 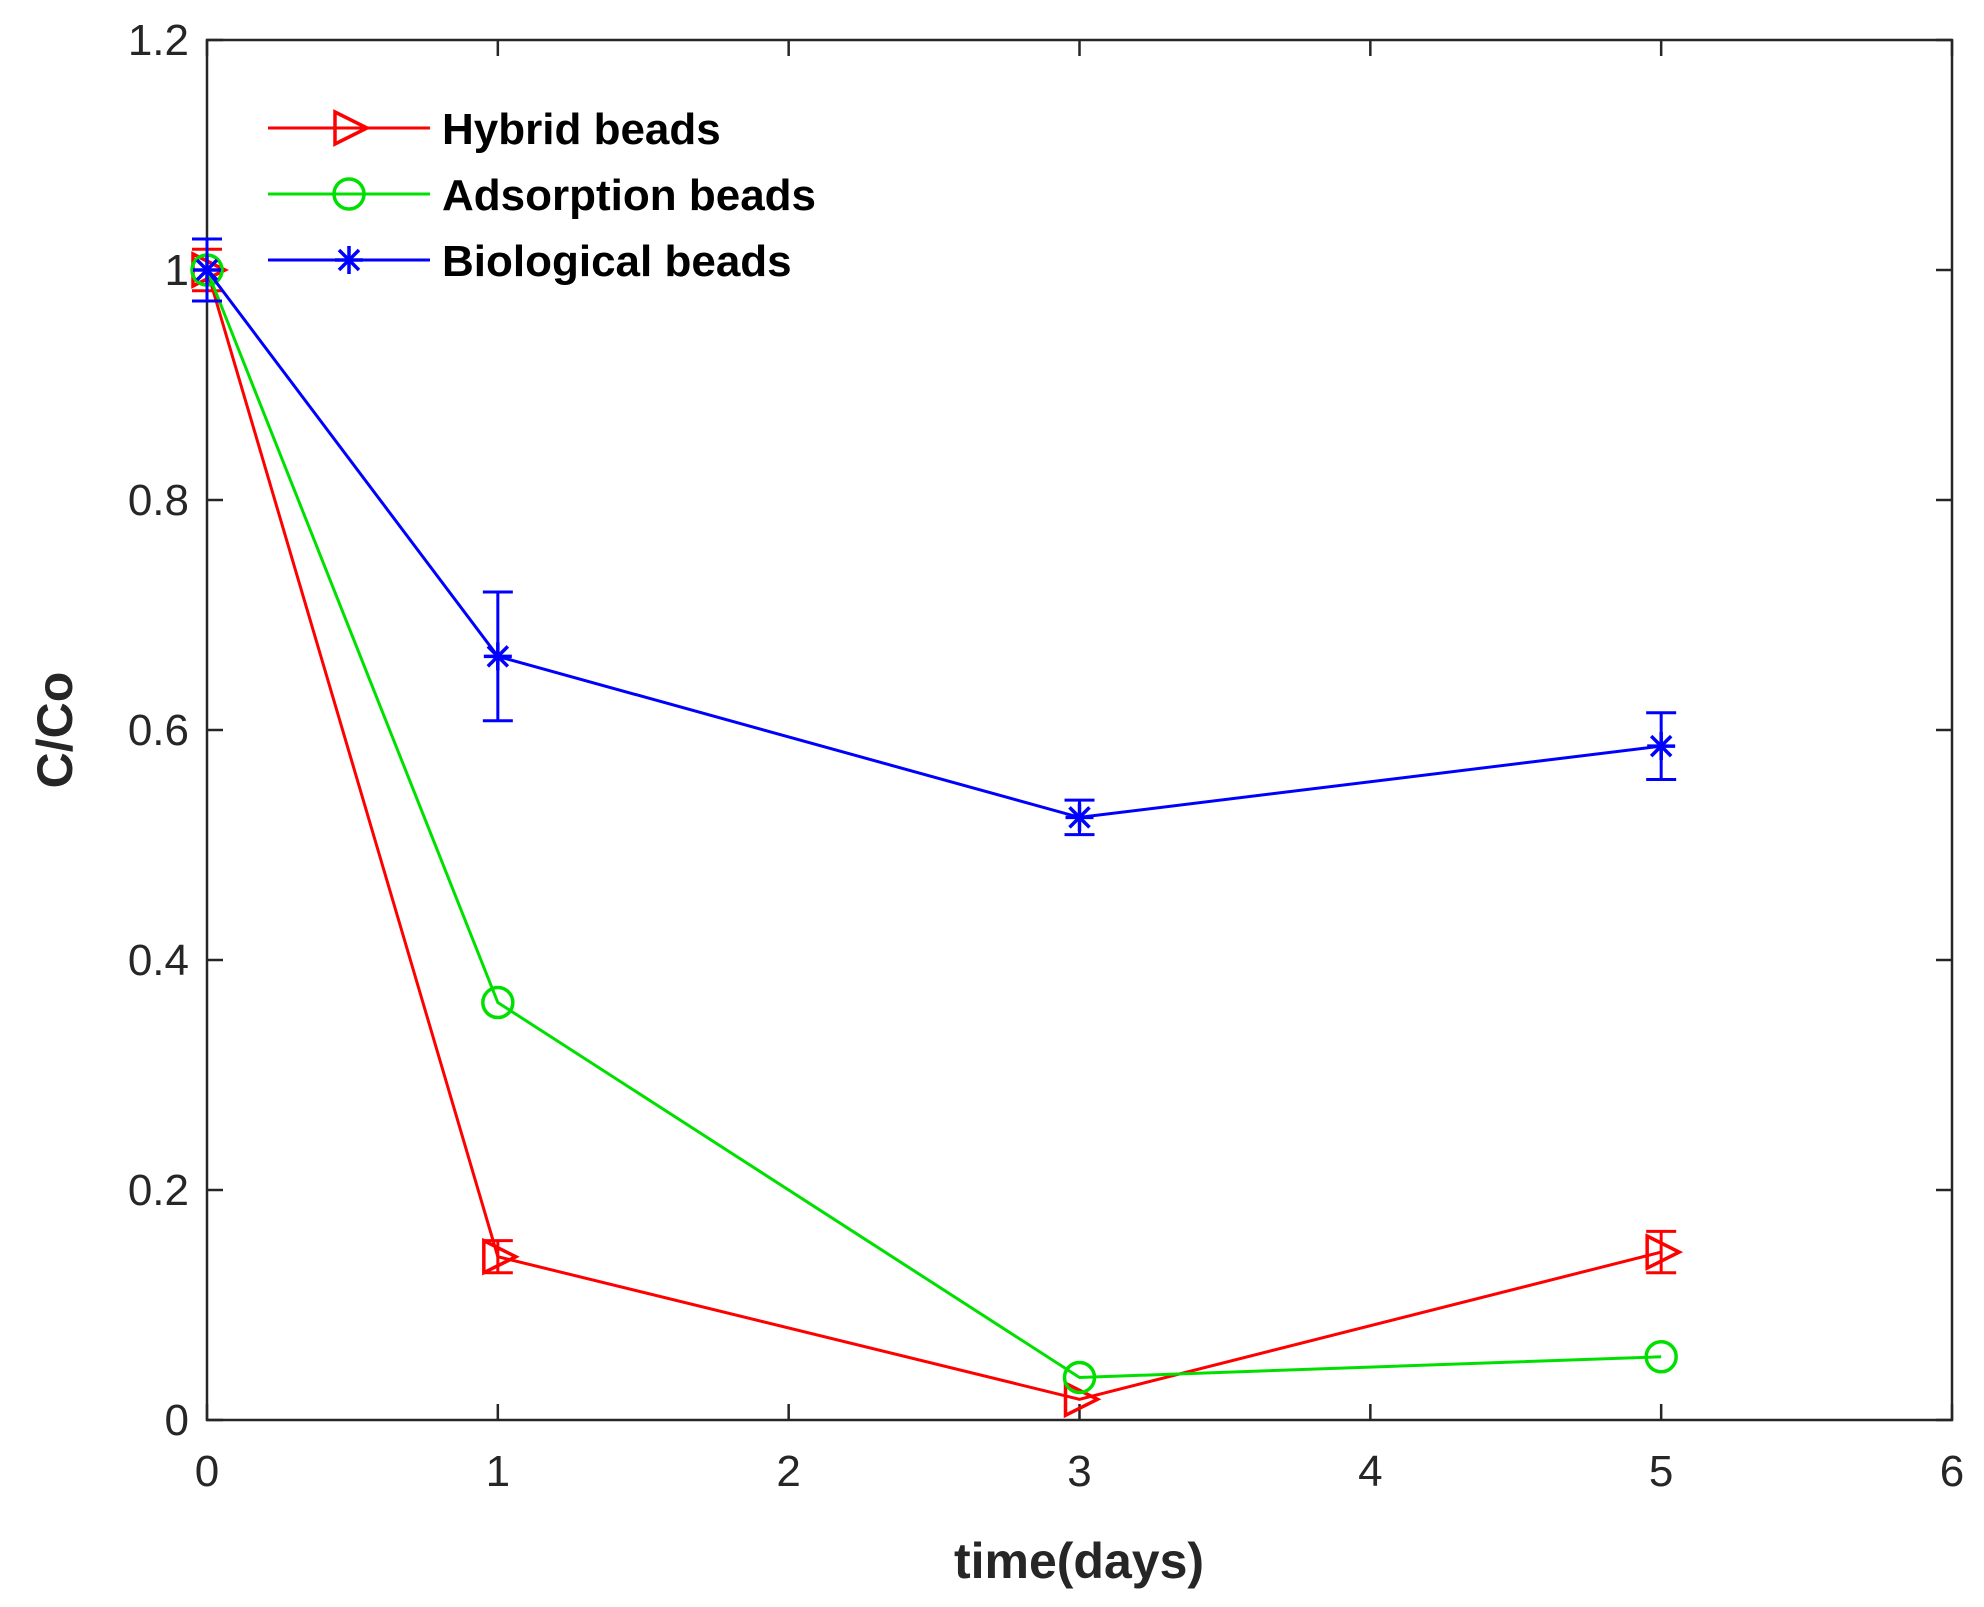 I want to click on legend-marker-adsorption-beads, so click(x=349, y=194).